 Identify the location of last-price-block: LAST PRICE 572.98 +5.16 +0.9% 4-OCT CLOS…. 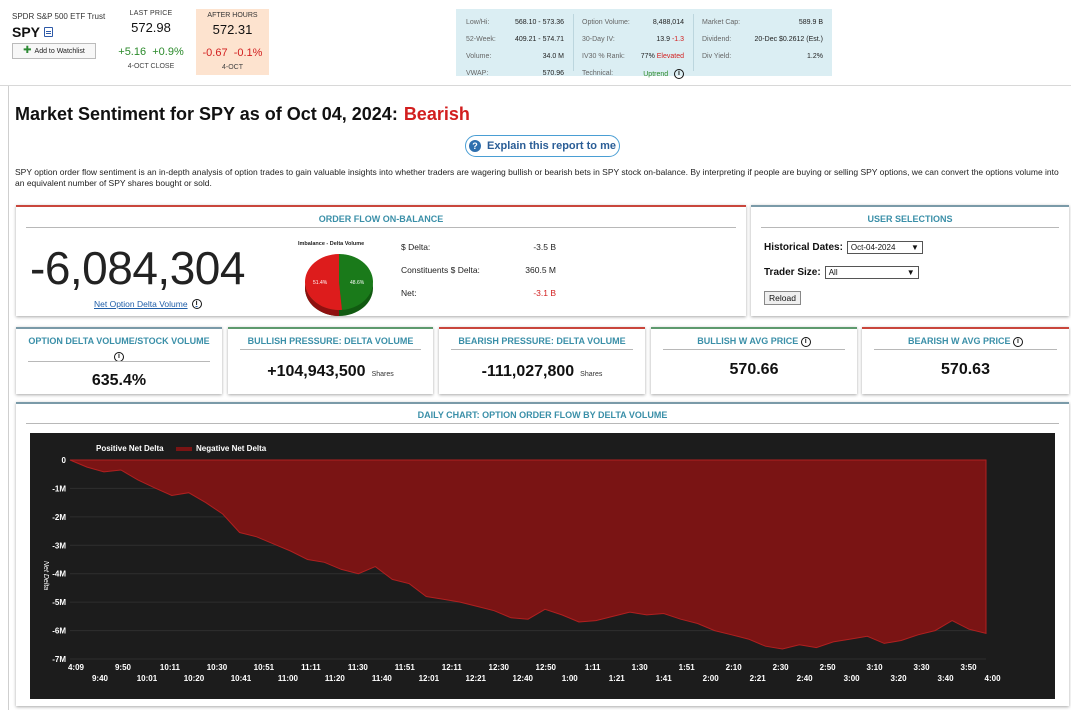
(151, 40).